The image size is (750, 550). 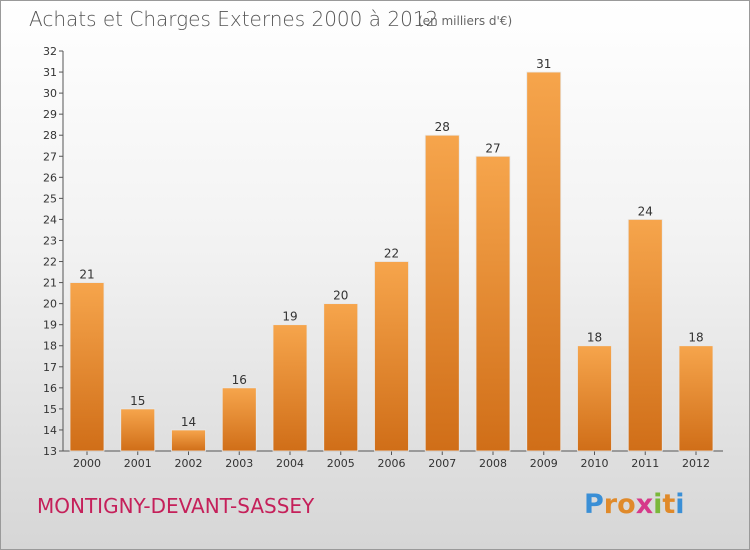 What do you see at coordinates (188, 440) in the screenshot?
I see `bar-2002` at bounding box center [188, 440].